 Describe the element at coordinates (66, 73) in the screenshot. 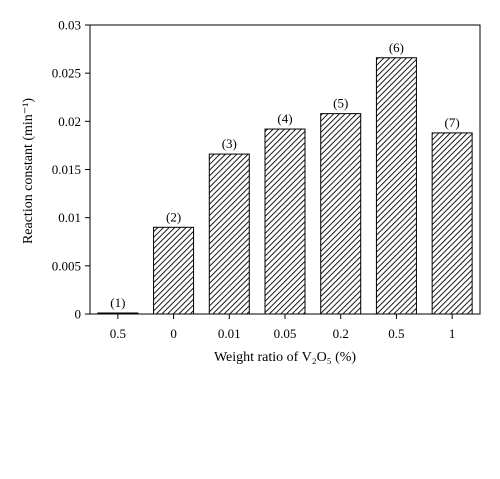

I see `y-tick-label: 0.025` at that location.